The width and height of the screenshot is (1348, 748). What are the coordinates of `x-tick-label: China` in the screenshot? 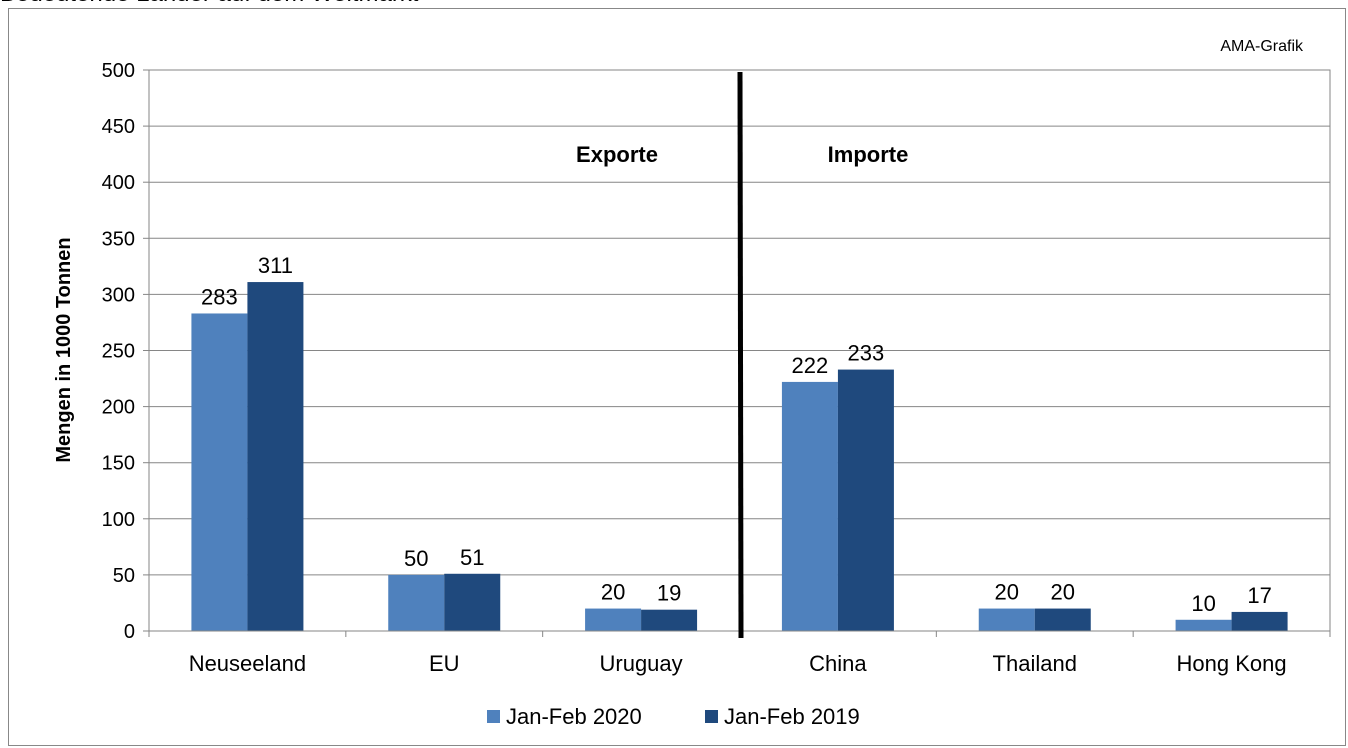 It's located at (838, 663).